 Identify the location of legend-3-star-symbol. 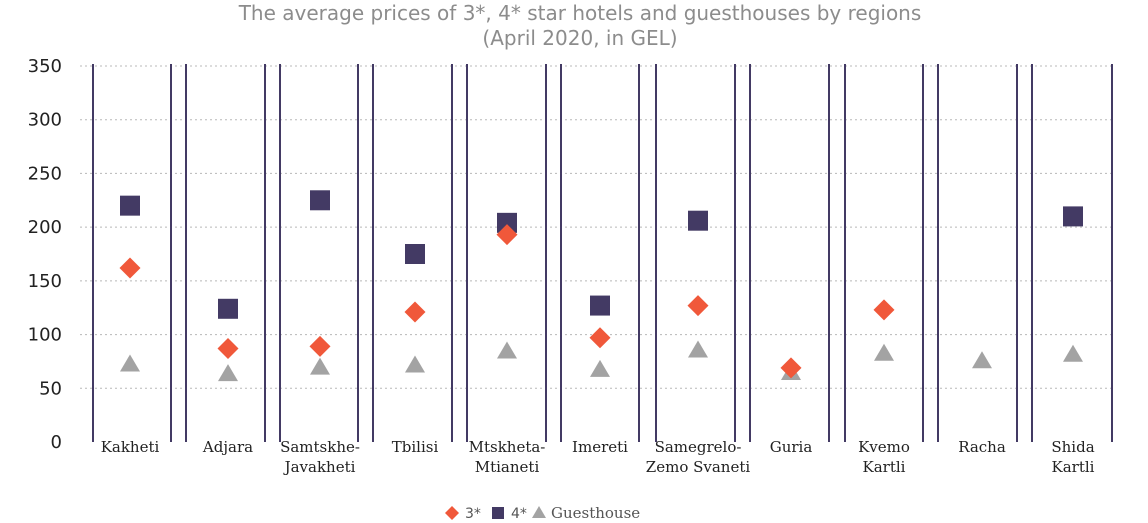
(452, 513).